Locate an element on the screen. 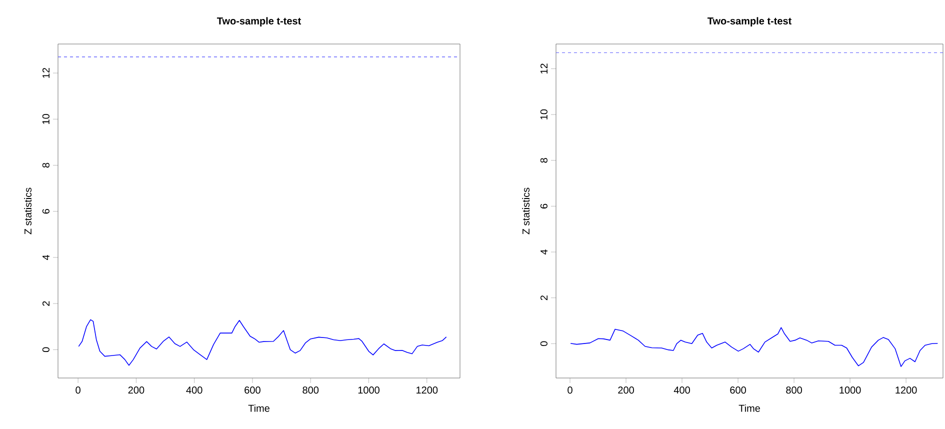  line-series is located at coordinates (754, 347).